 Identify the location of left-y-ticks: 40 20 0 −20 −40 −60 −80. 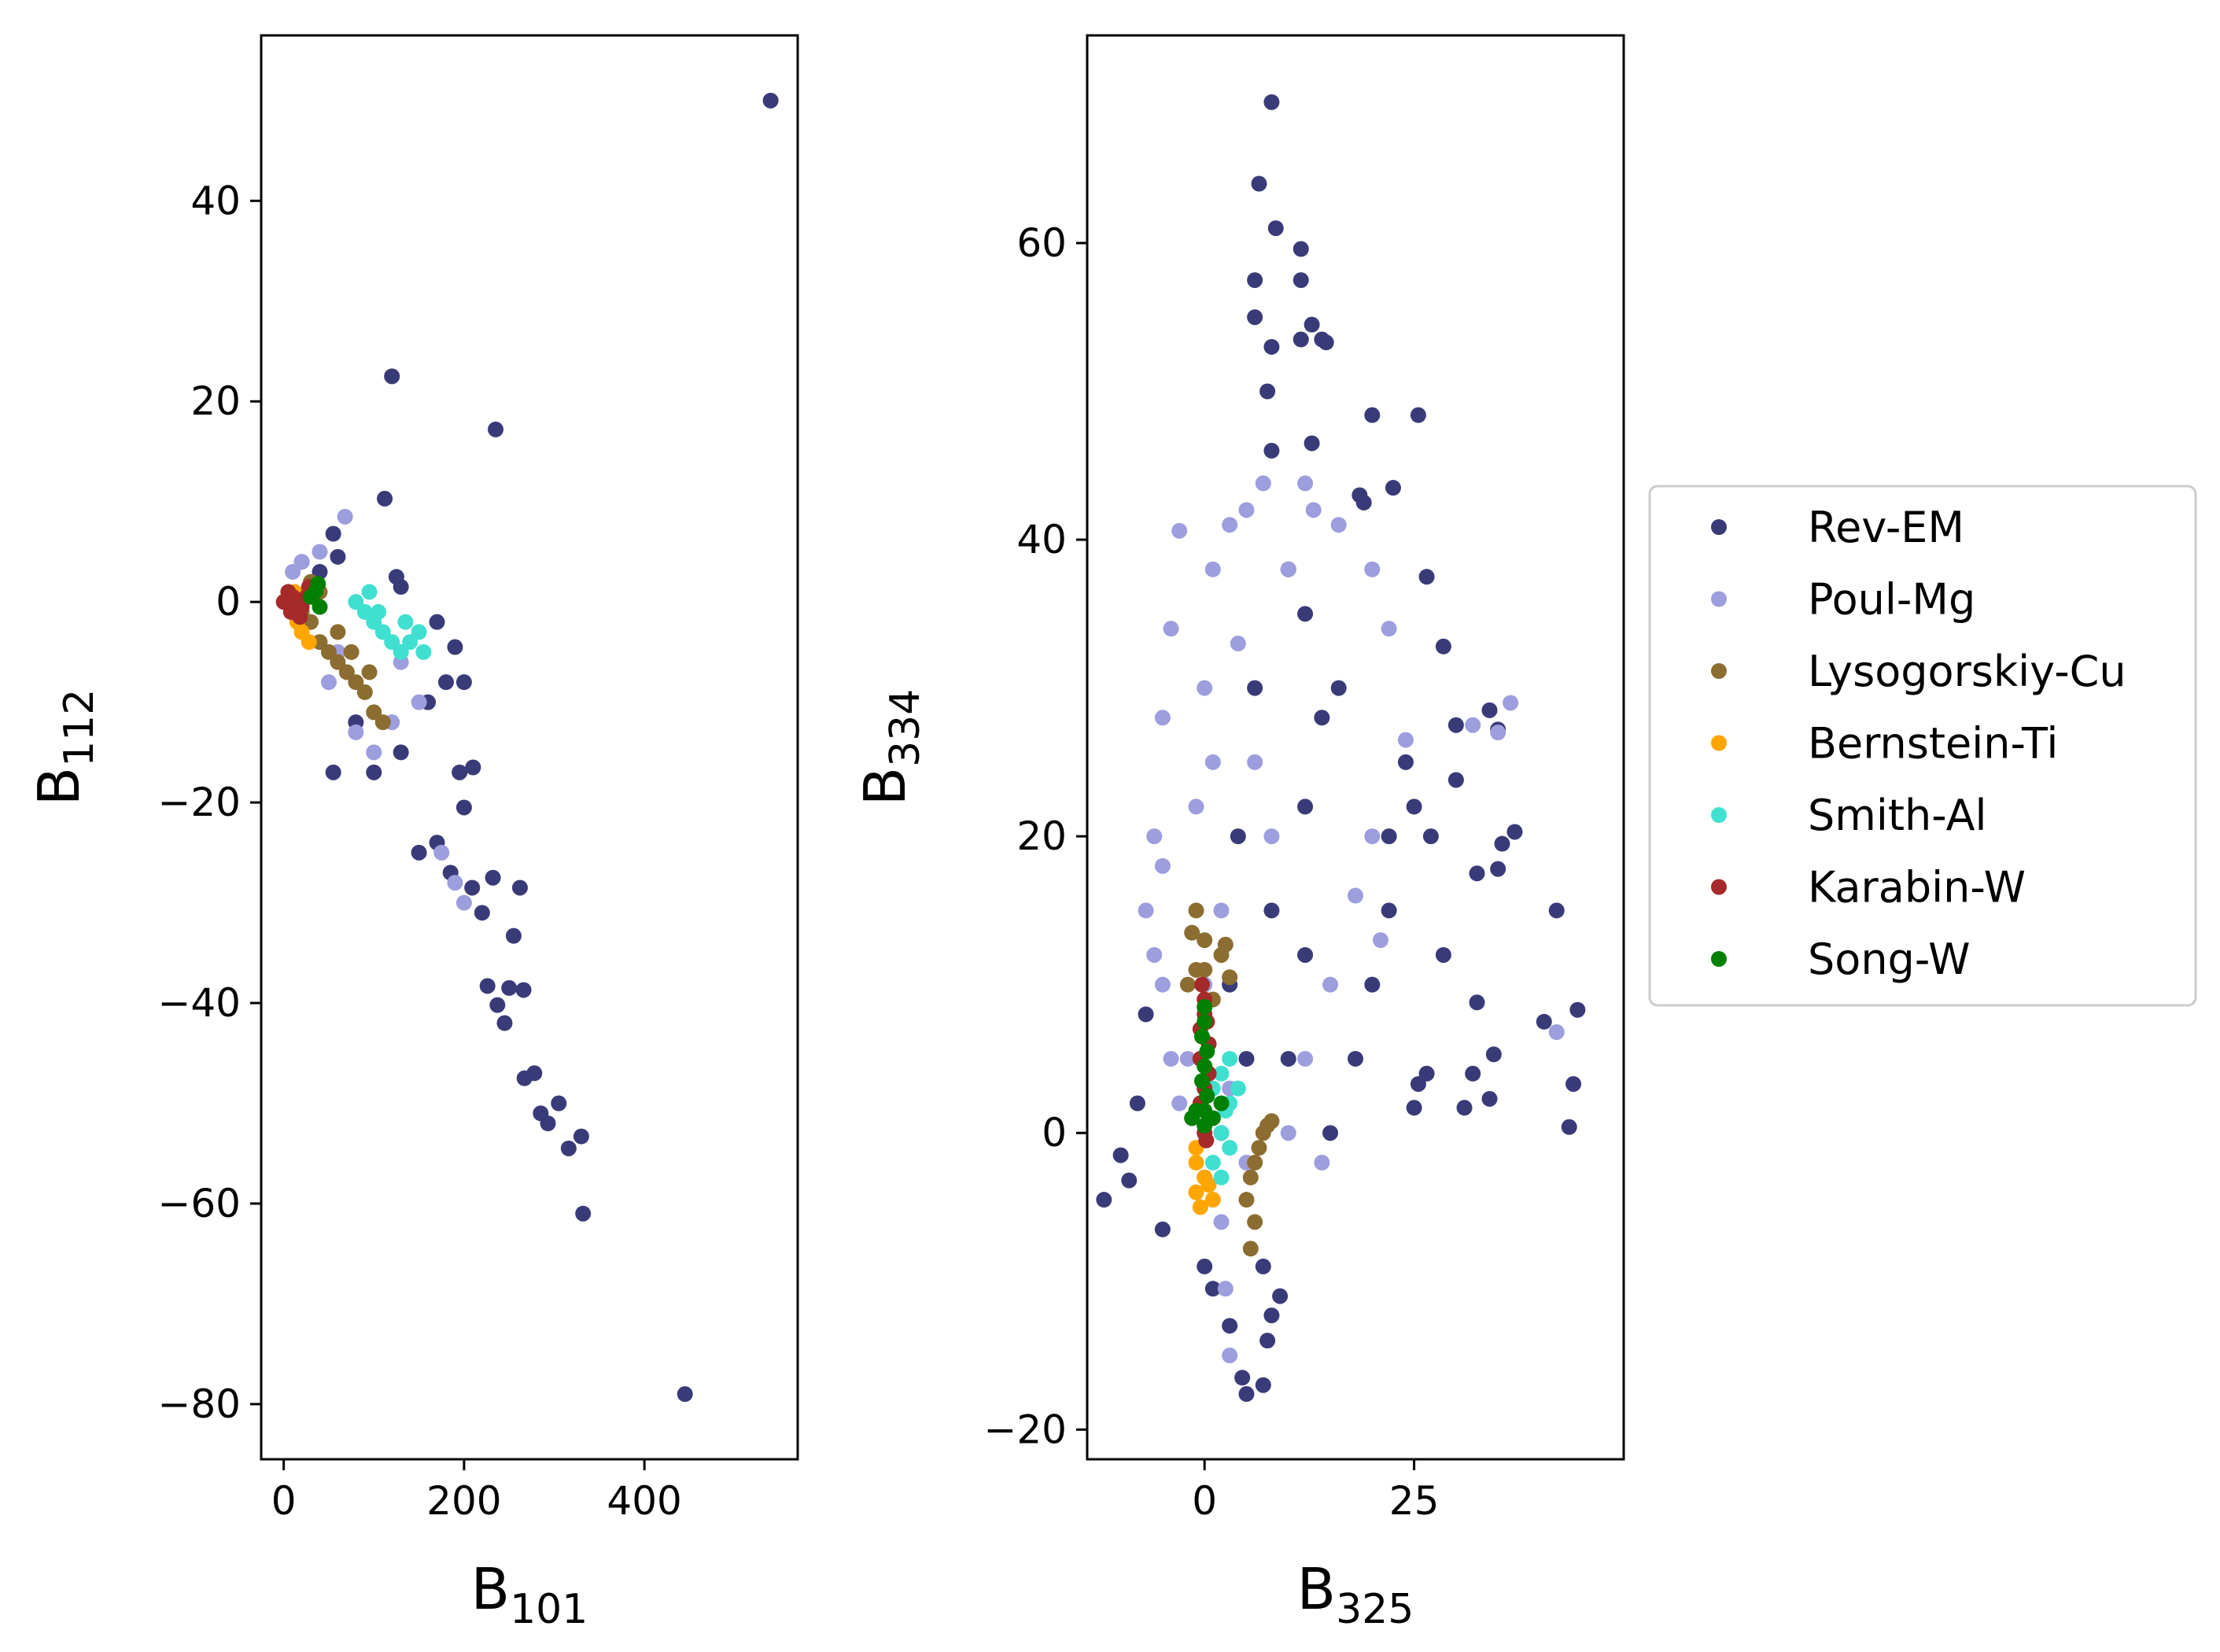
(209, 802).